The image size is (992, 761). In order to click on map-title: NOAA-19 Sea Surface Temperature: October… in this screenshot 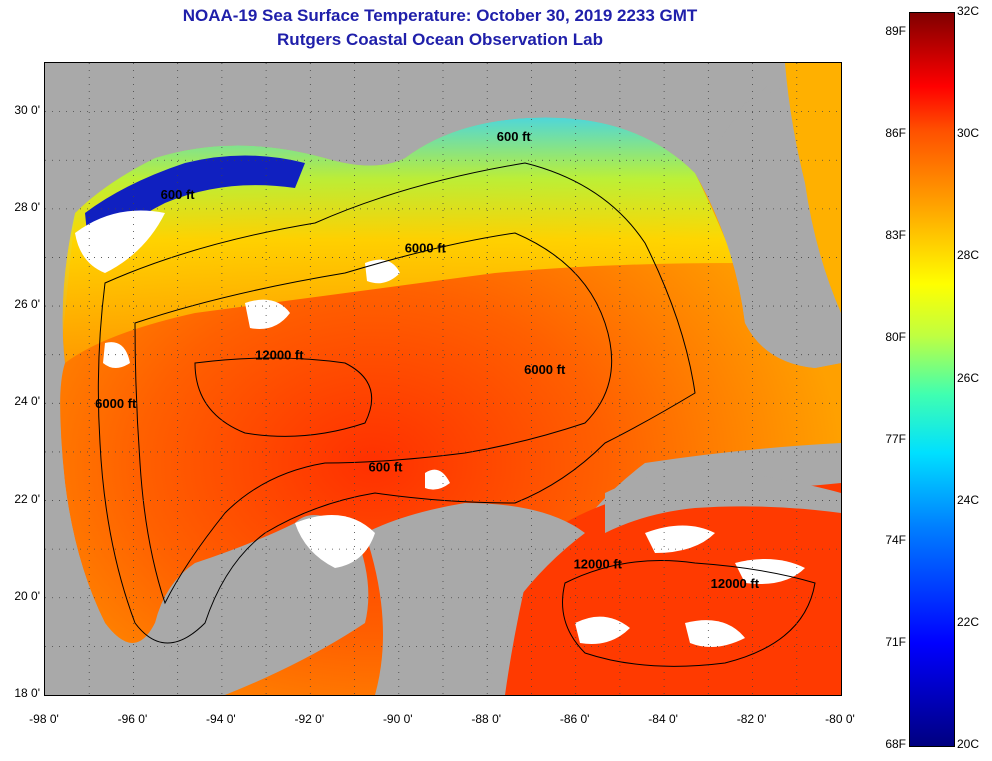, I will do `click(440, 15)`.